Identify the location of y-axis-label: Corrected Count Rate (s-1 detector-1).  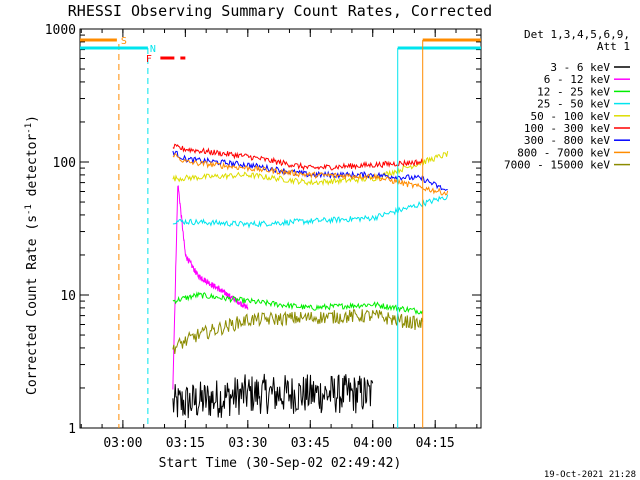
(32, 255).